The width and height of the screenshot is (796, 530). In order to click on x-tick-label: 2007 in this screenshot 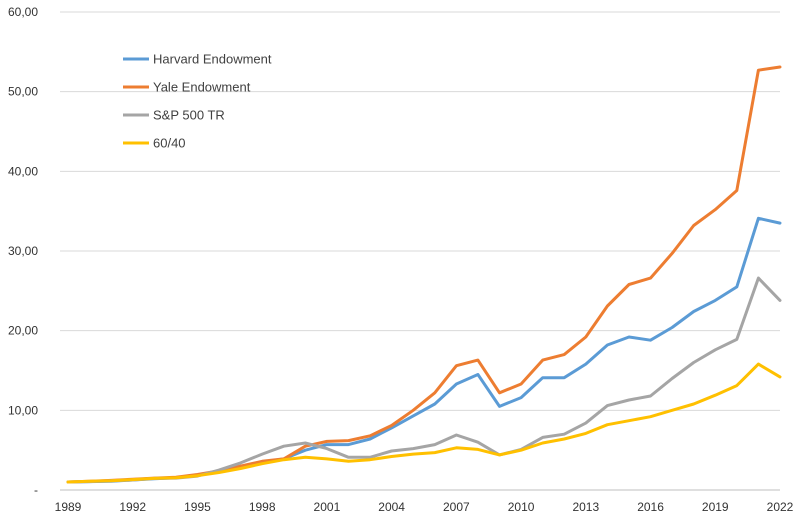, I will do `click(456, 507)`.